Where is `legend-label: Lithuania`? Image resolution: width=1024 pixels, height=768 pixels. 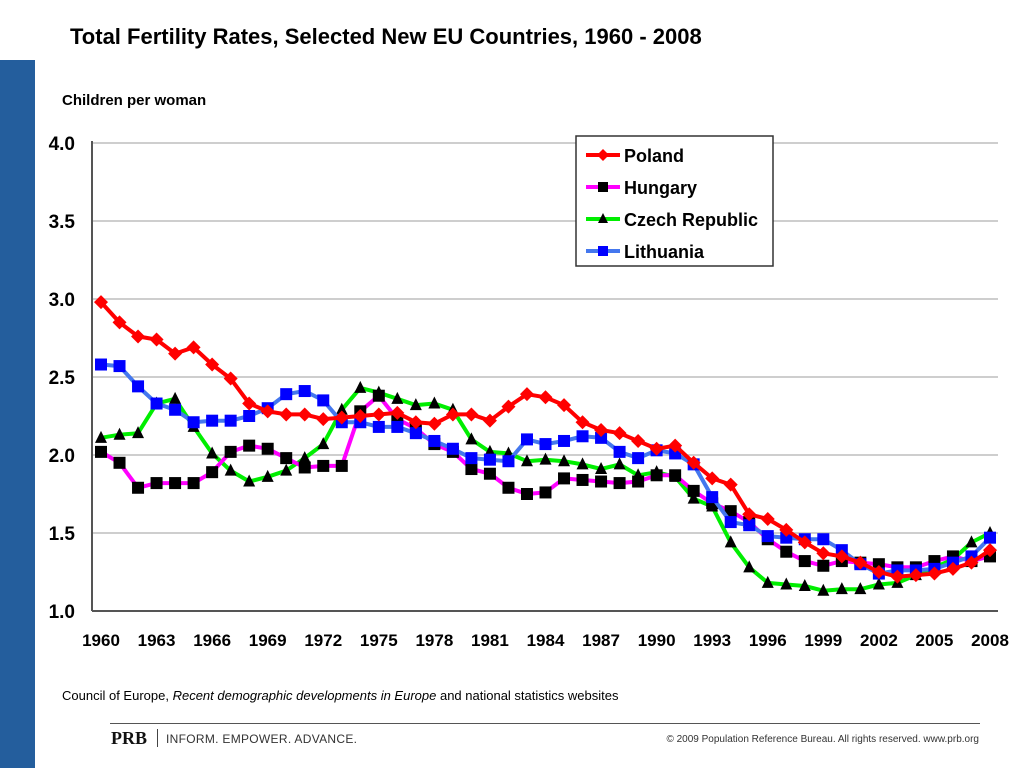 legend-label: Lithuania is located at coordinates (664, 252).